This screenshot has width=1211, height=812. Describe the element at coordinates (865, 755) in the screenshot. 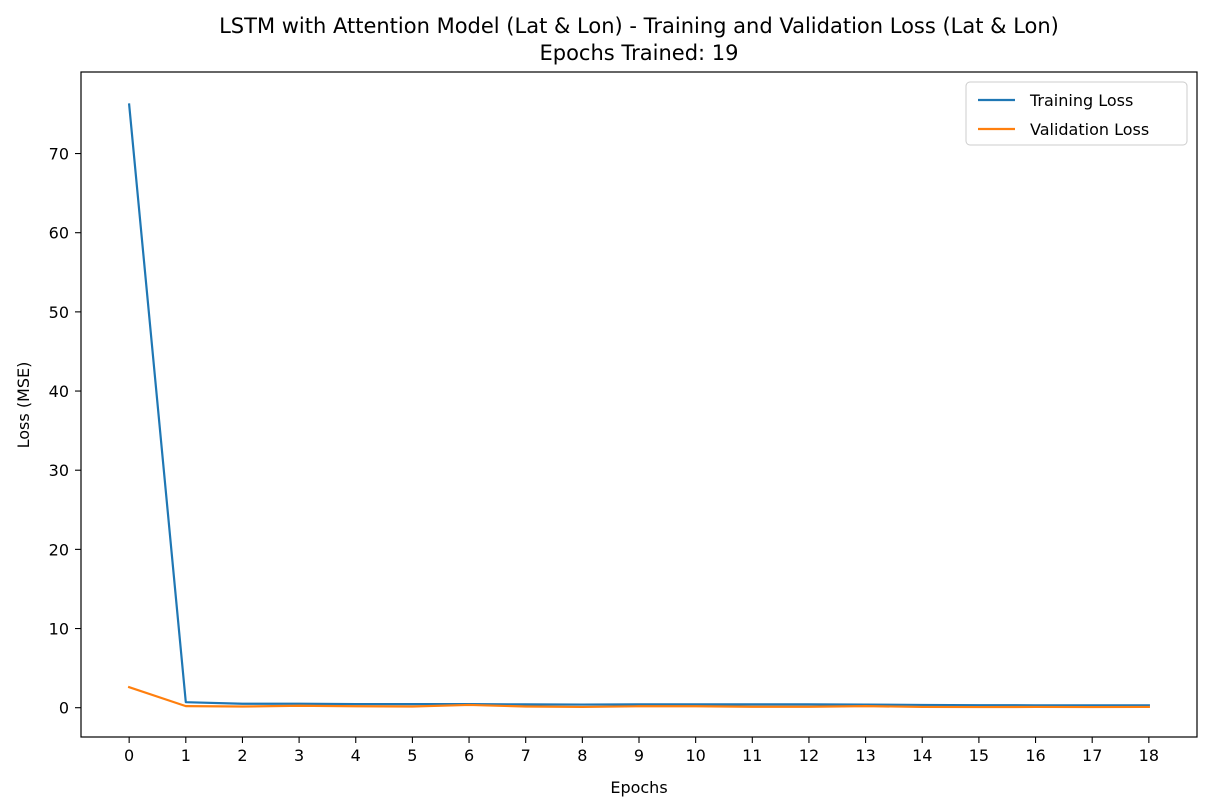

I see `x-tick-label: 13` at that location.